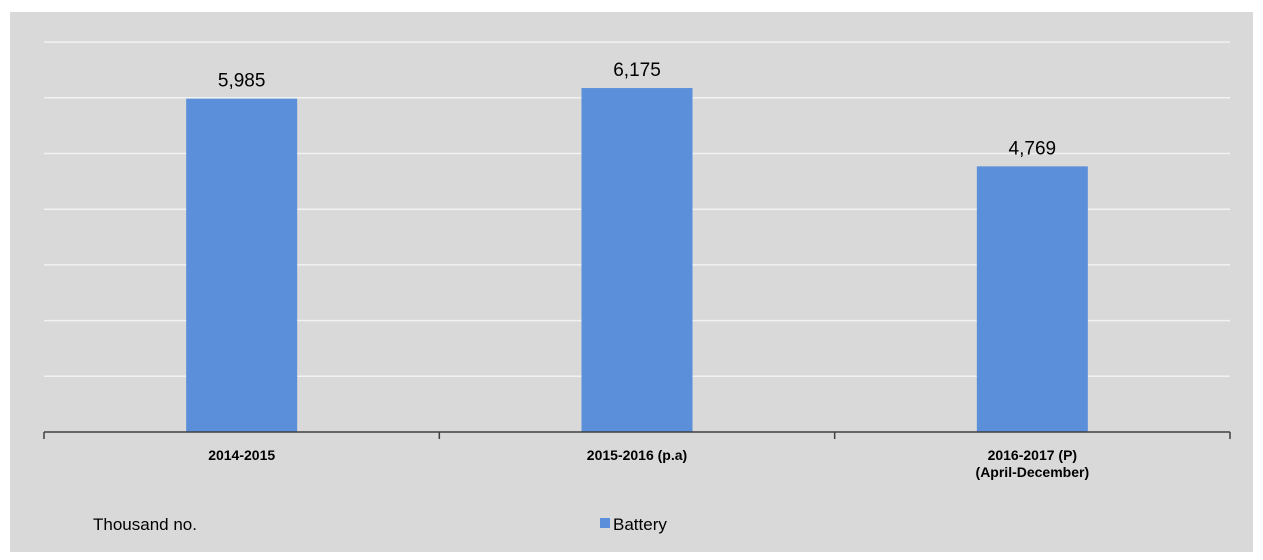 The image size is (1263, 560). I want to click on x-tick-label: 2014-2015, so click(241, 455).